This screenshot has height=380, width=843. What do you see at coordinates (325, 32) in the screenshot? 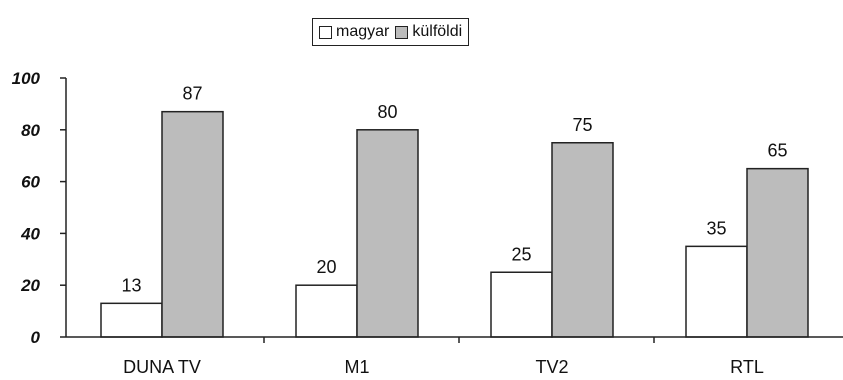
I see `legend-swatch-magyar` at bounding box center [325, 32].